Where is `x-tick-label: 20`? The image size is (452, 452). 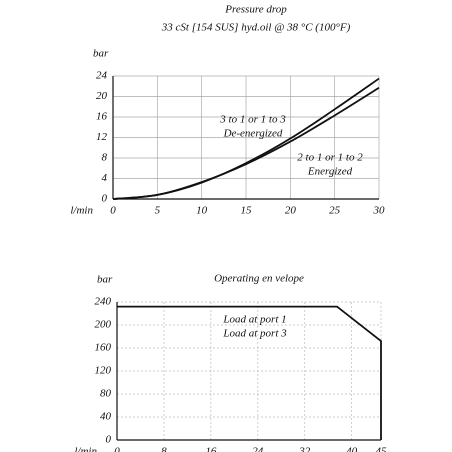
x-tick-label: 20 is located at coordinates (291, 211).